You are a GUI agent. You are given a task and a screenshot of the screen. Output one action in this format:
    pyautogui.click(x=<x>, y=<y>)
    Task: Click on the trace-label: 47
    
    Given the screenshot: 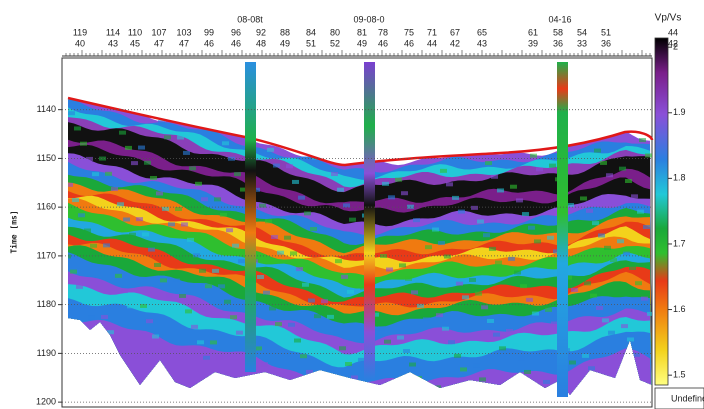 What is the action you would take?
    pyautogui.click(x=184, y=43)
    